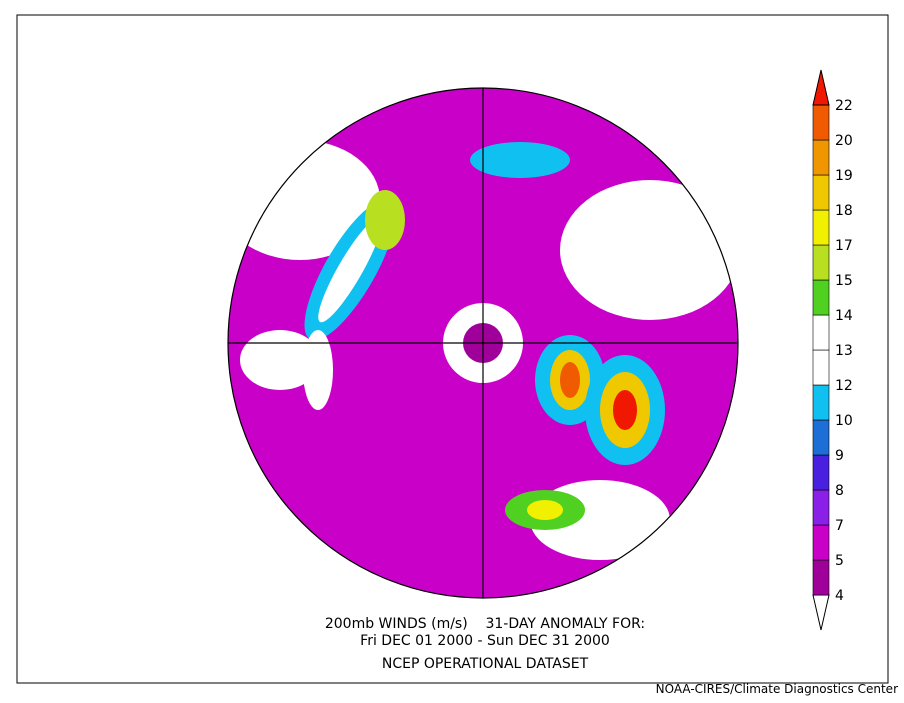 This screenshot has height=703, width=904. Describe the element at coordinates (844, 386) in the screenshot. I see `colorbar-label: 12` at that location.